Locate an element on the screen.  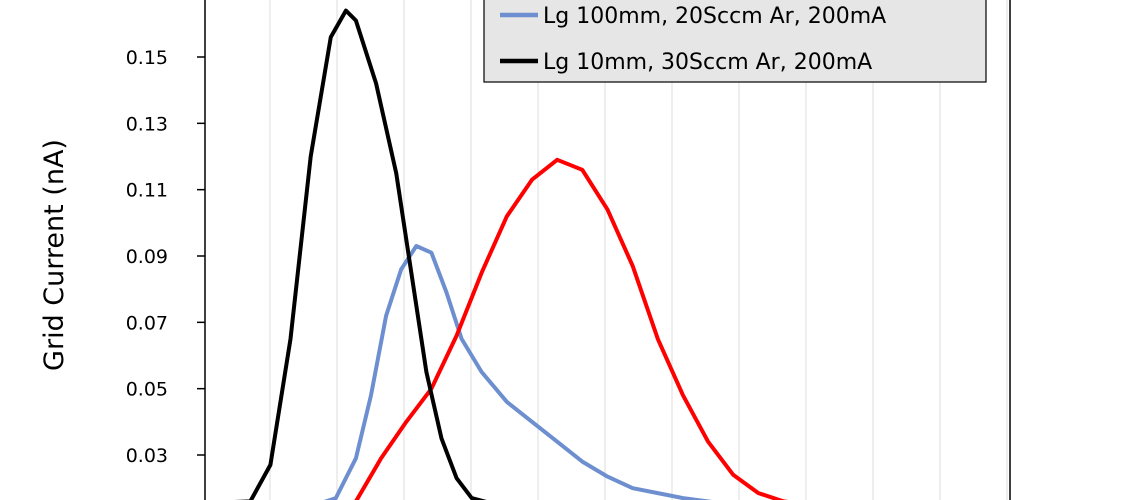
y-tick-label: 0.05 is located at coordinates (147, 390).